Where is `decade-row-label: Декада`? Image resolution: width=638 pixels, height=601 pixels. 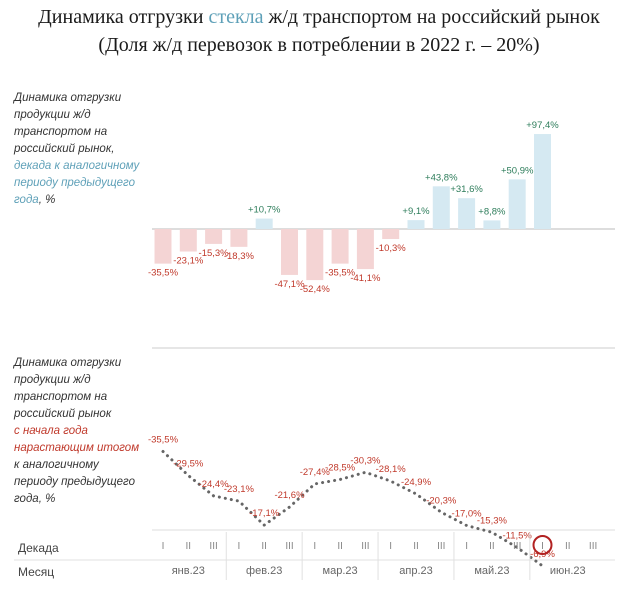
decade-row-label: Декада is located at coordinates (38, 548).